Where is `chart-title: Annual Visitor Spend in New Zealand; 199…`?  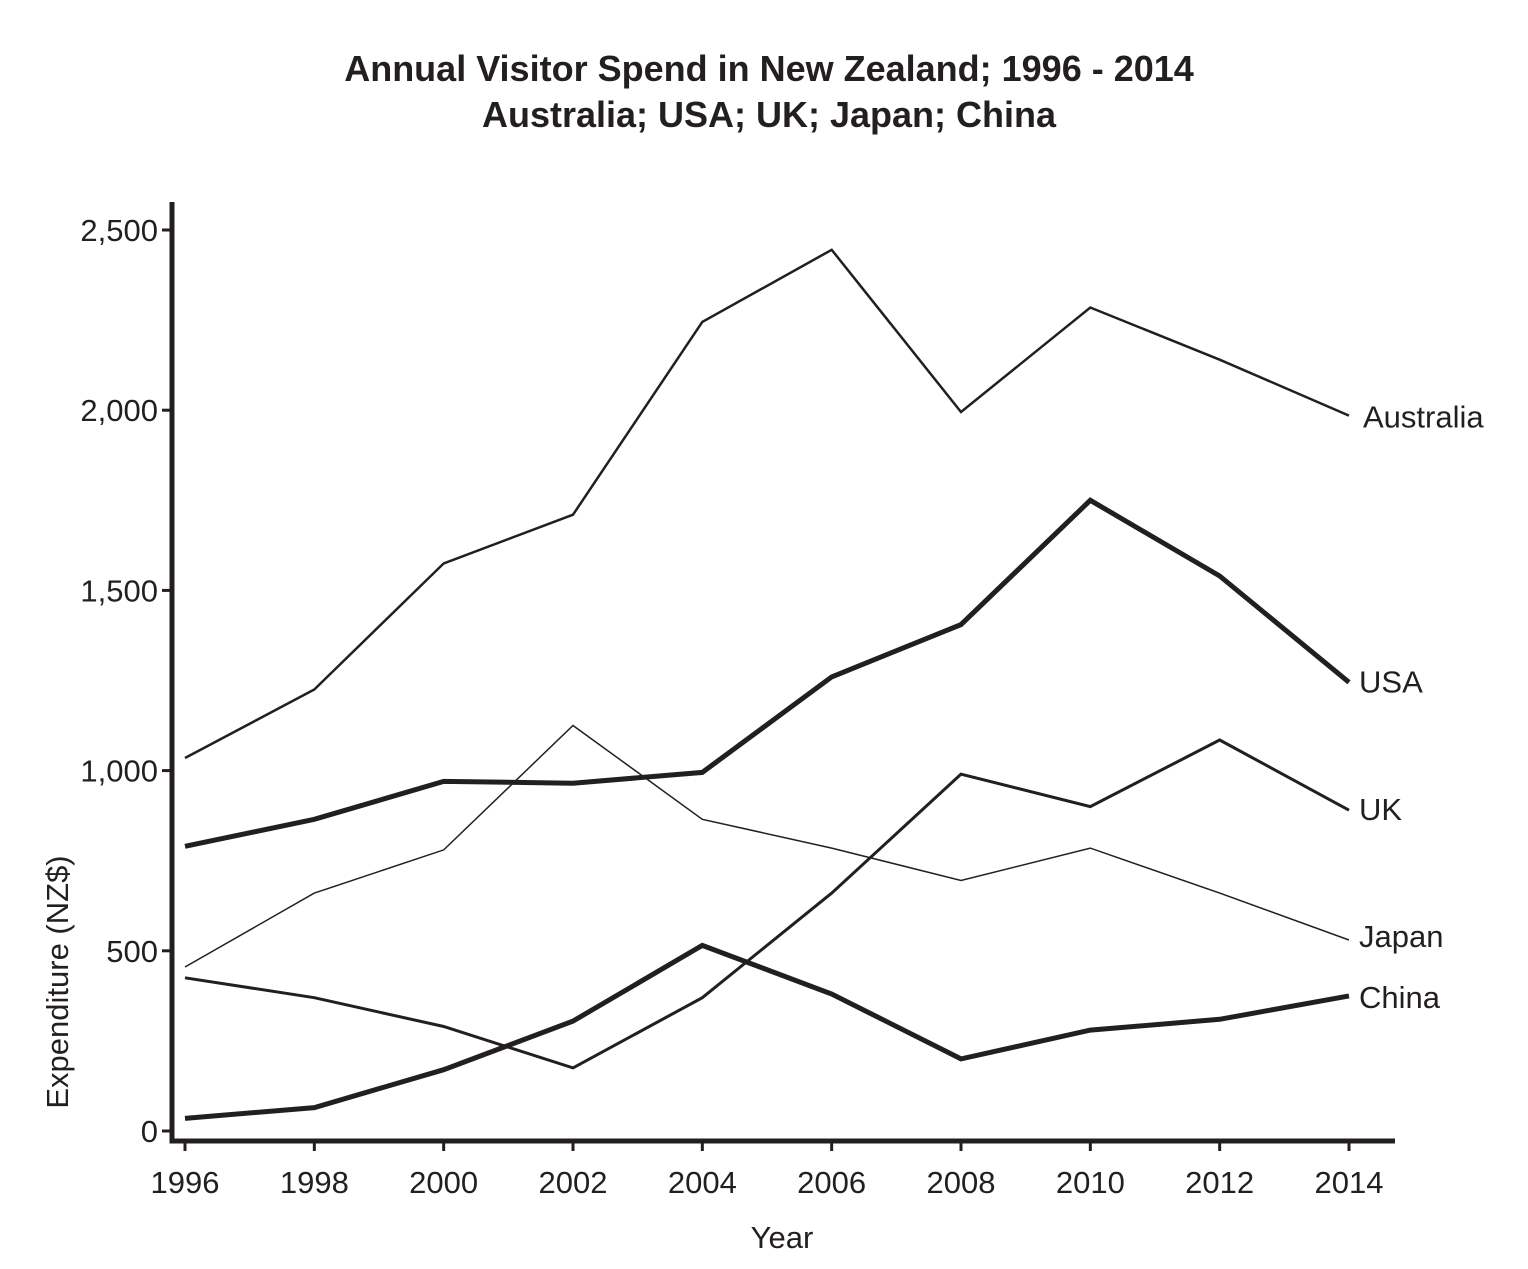
chart-title: Annual Visitor Spend in New Zealand; 199… is located at coordinates (769, 68).